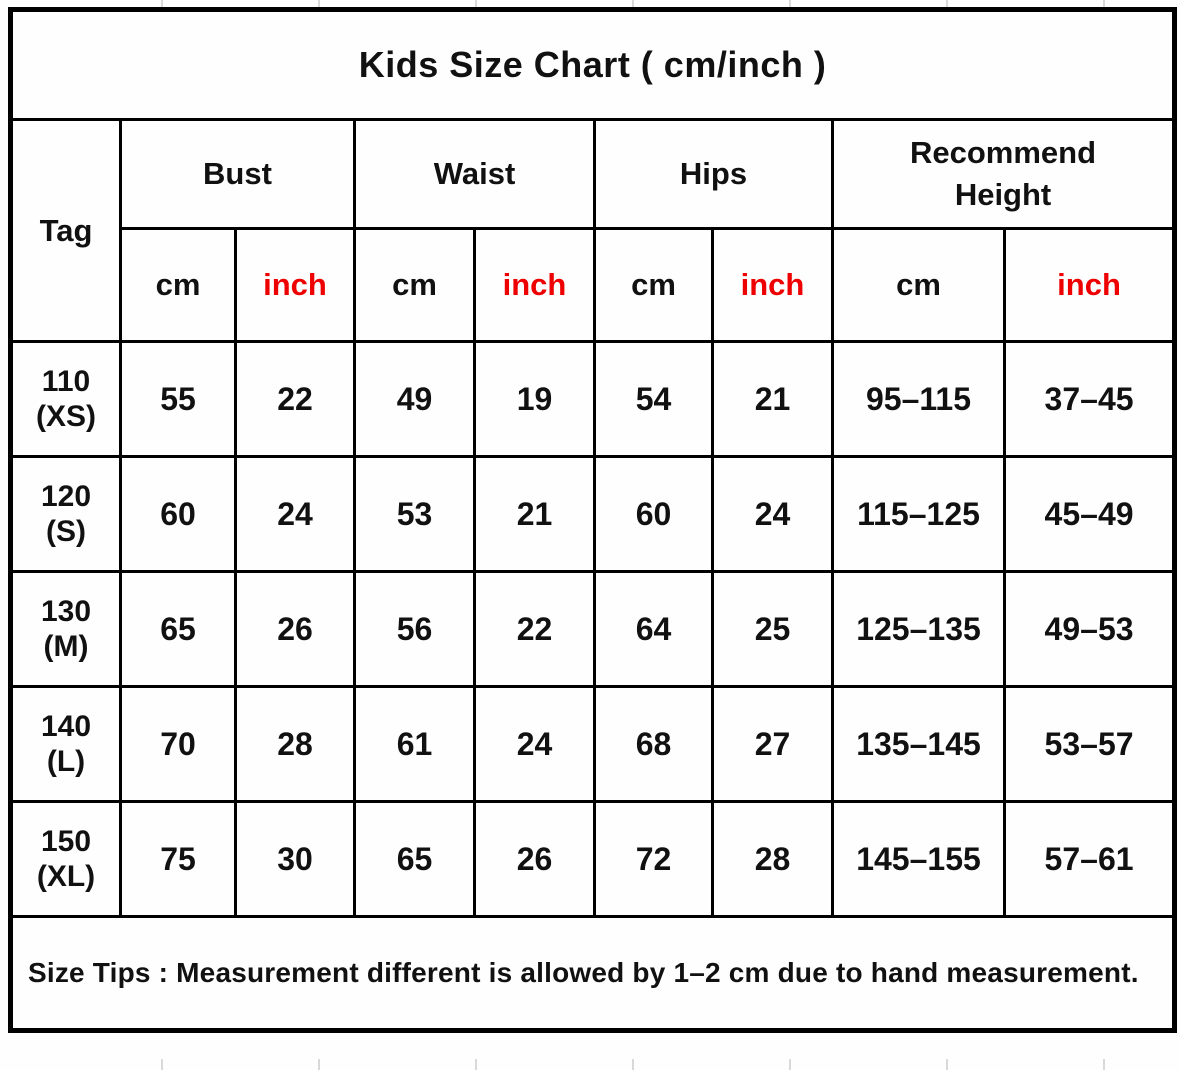 Image resolution: width=1180 pixels, height=1070 pixels. Describe the element at coordinates (66, 531) in the screenshot. I see `tag-size-letter: (S)` at that location.